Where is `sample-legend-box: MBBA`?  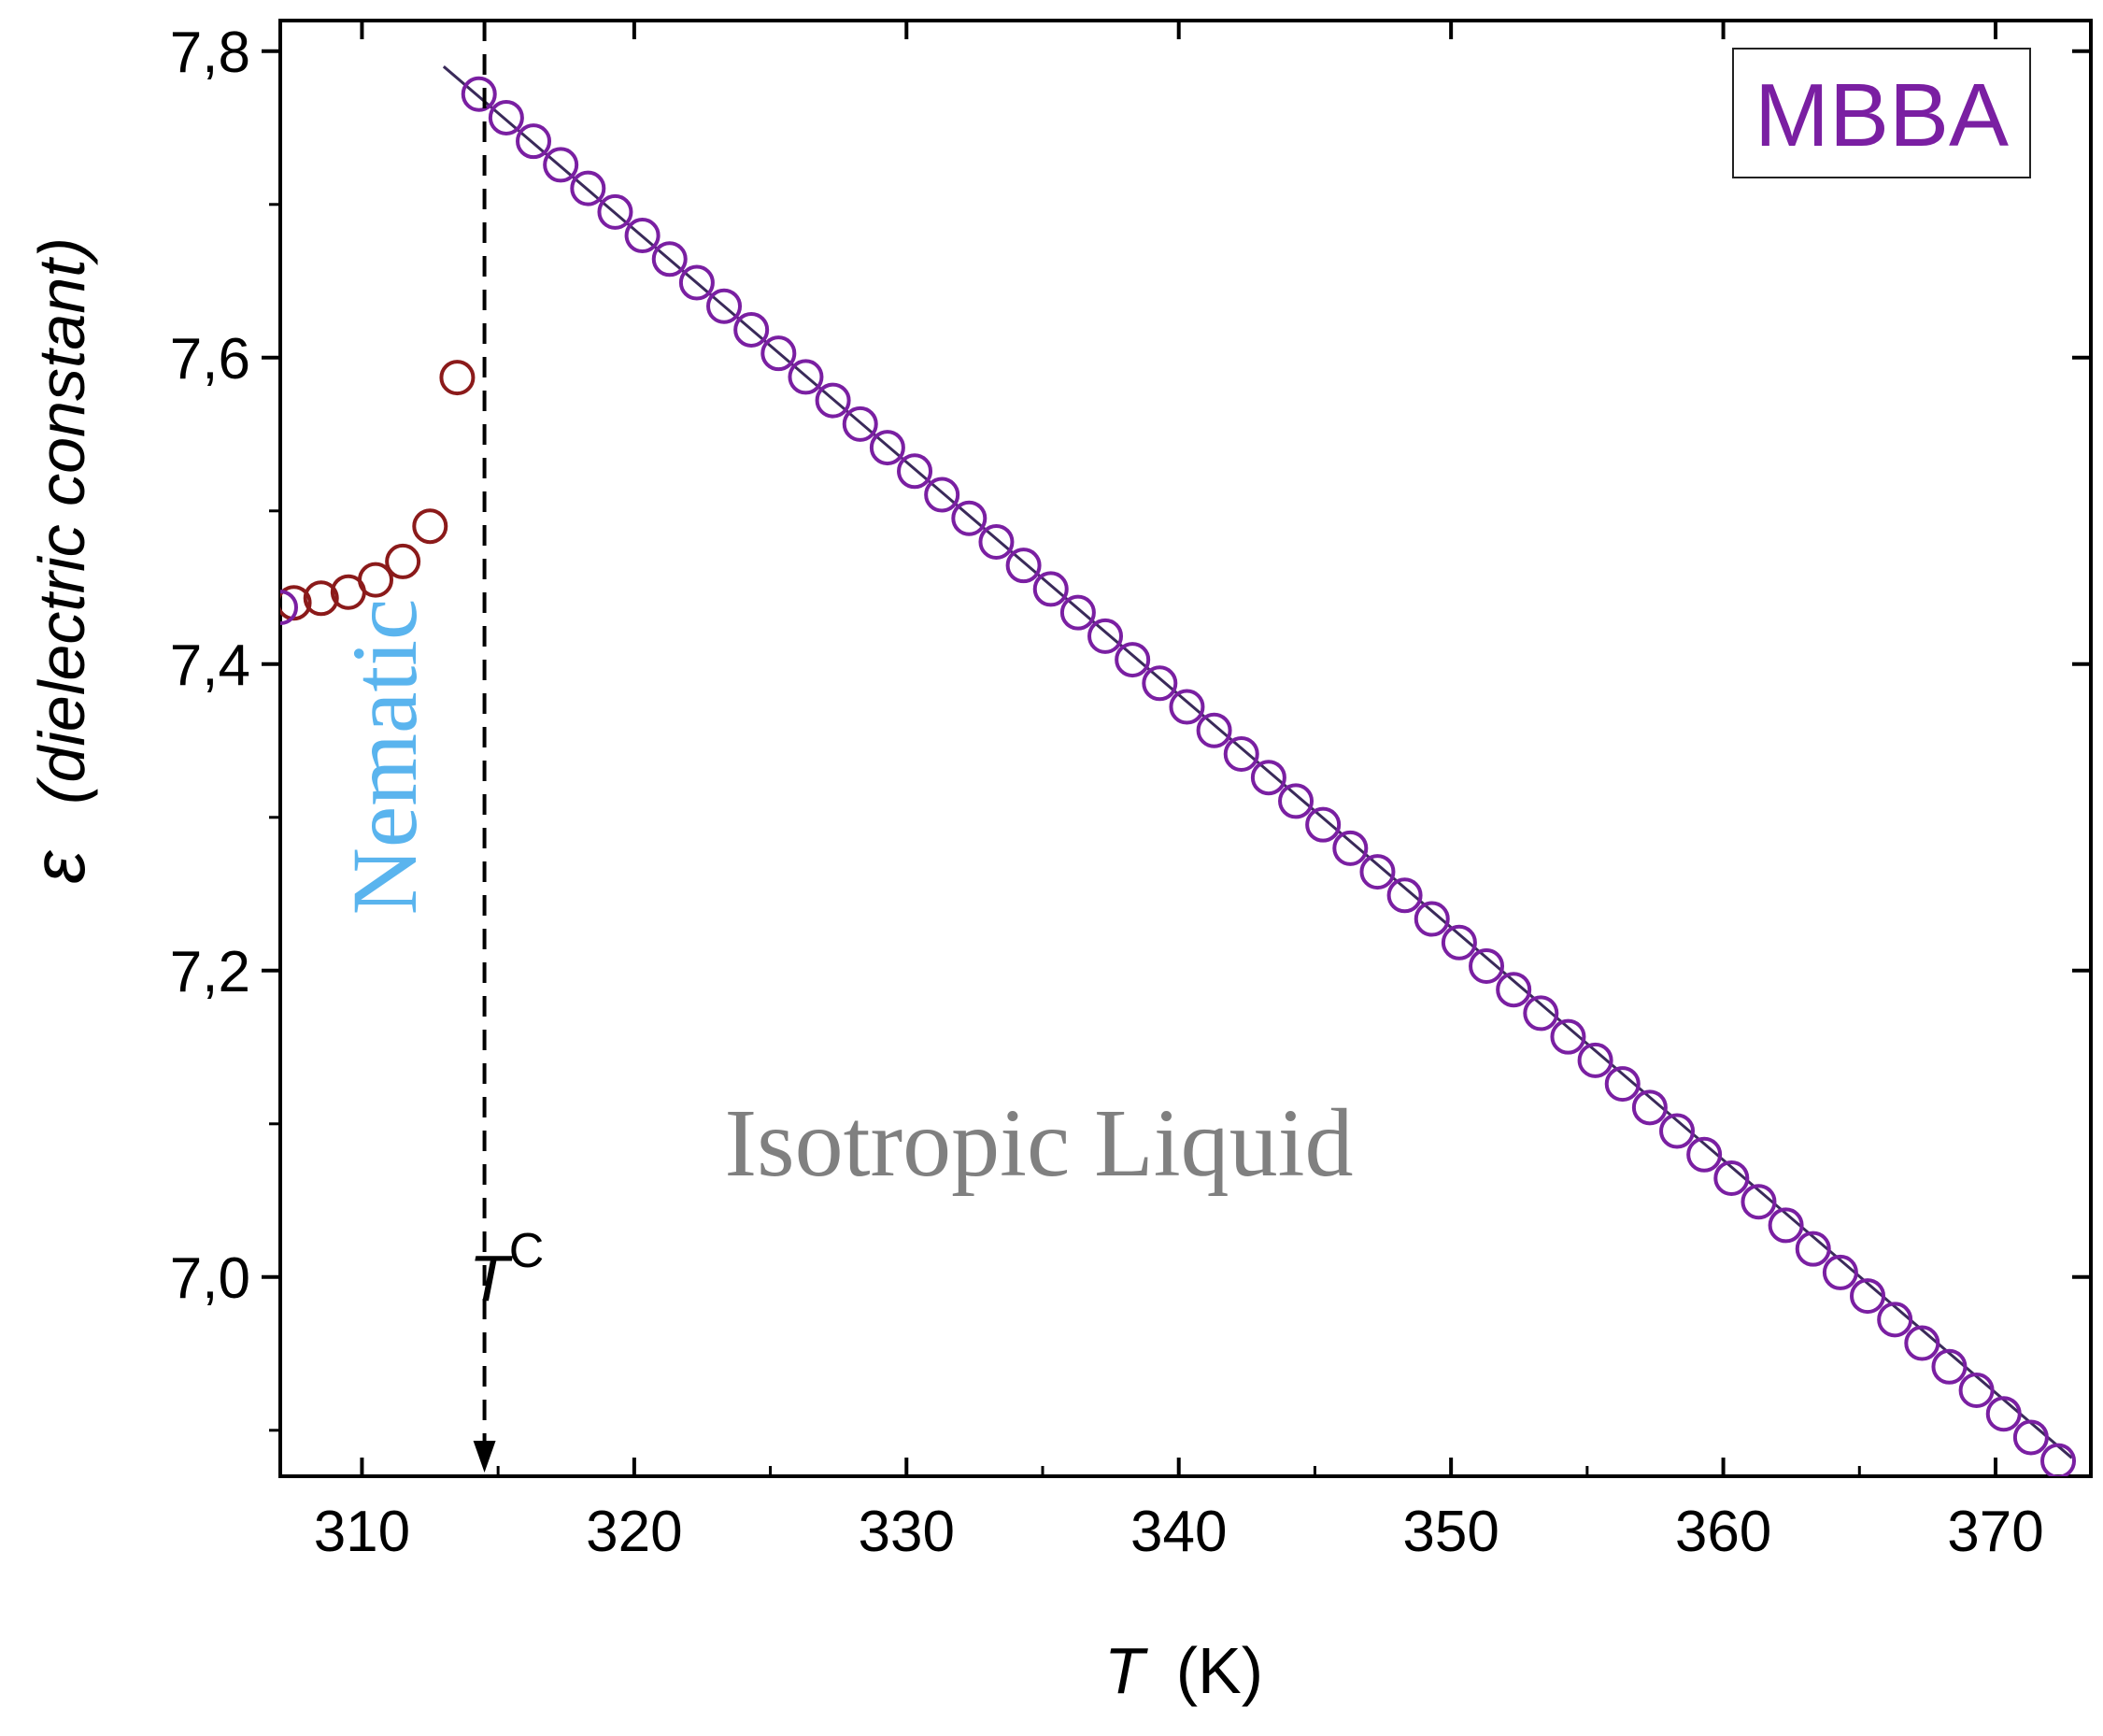
sample-legend-box: MBBA is located at coordinates (1882, 113).